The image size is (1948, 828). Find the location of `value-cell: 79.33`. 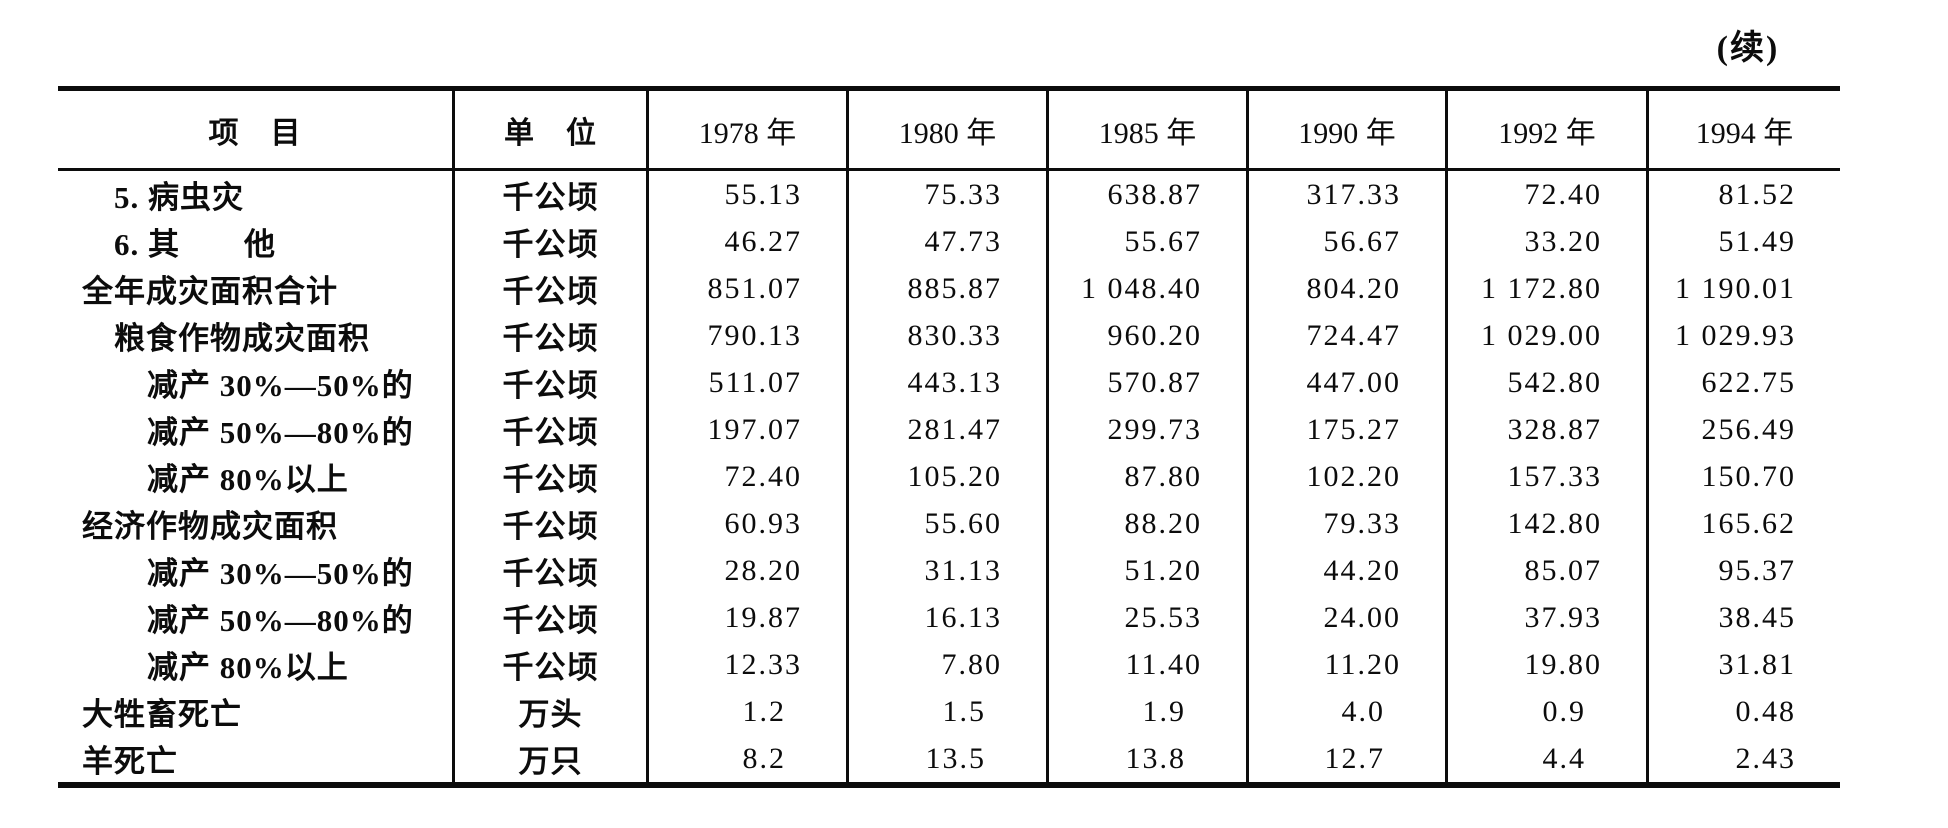

value-cell: 79.33 is located at coordinates (1345, 523).